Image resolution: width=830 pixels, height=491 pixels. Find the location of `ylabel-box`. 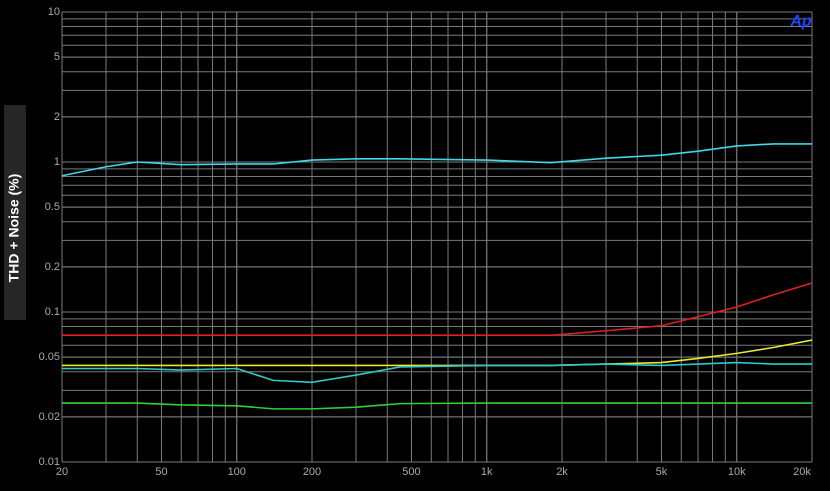

ylabel-box is located at coordinates (15, 212).